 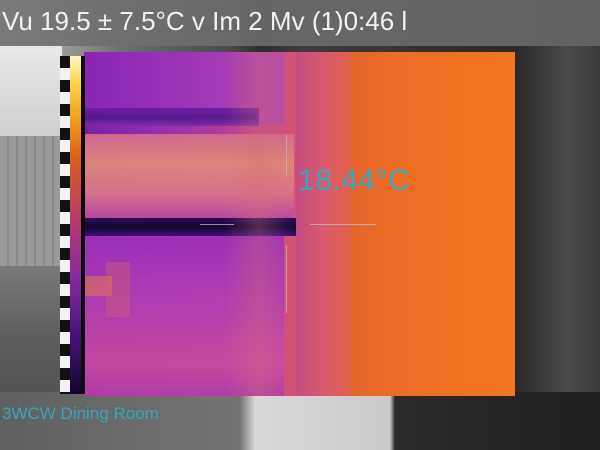 What do you see at coordinates (190, 227) in the screenshot?
I see `thermal-cold-seal-line` at bounding box center [190, 227].